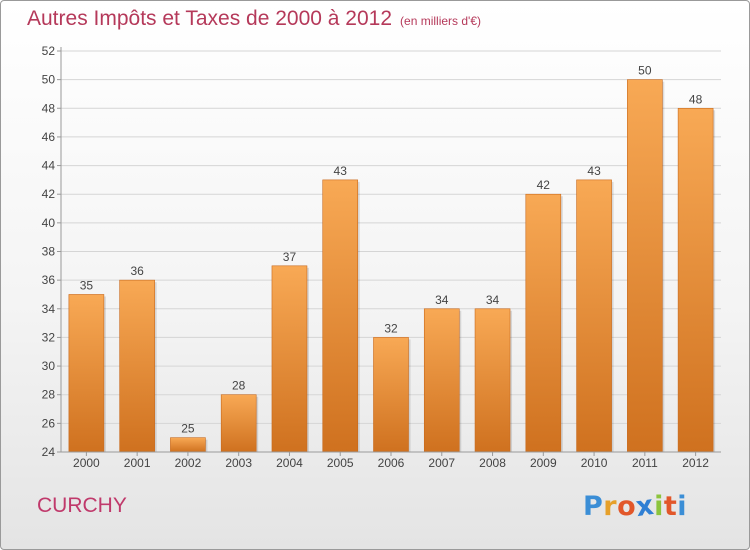  I want to click on y-tick-label: 34, so click(49, 309).